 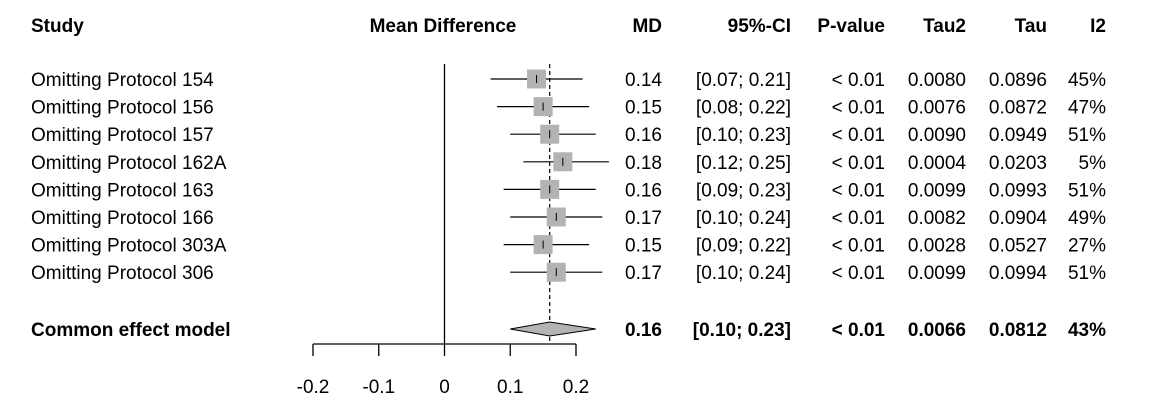 I want to click on ci-value: [0.07; 0.21], so click(x=743, y=80).